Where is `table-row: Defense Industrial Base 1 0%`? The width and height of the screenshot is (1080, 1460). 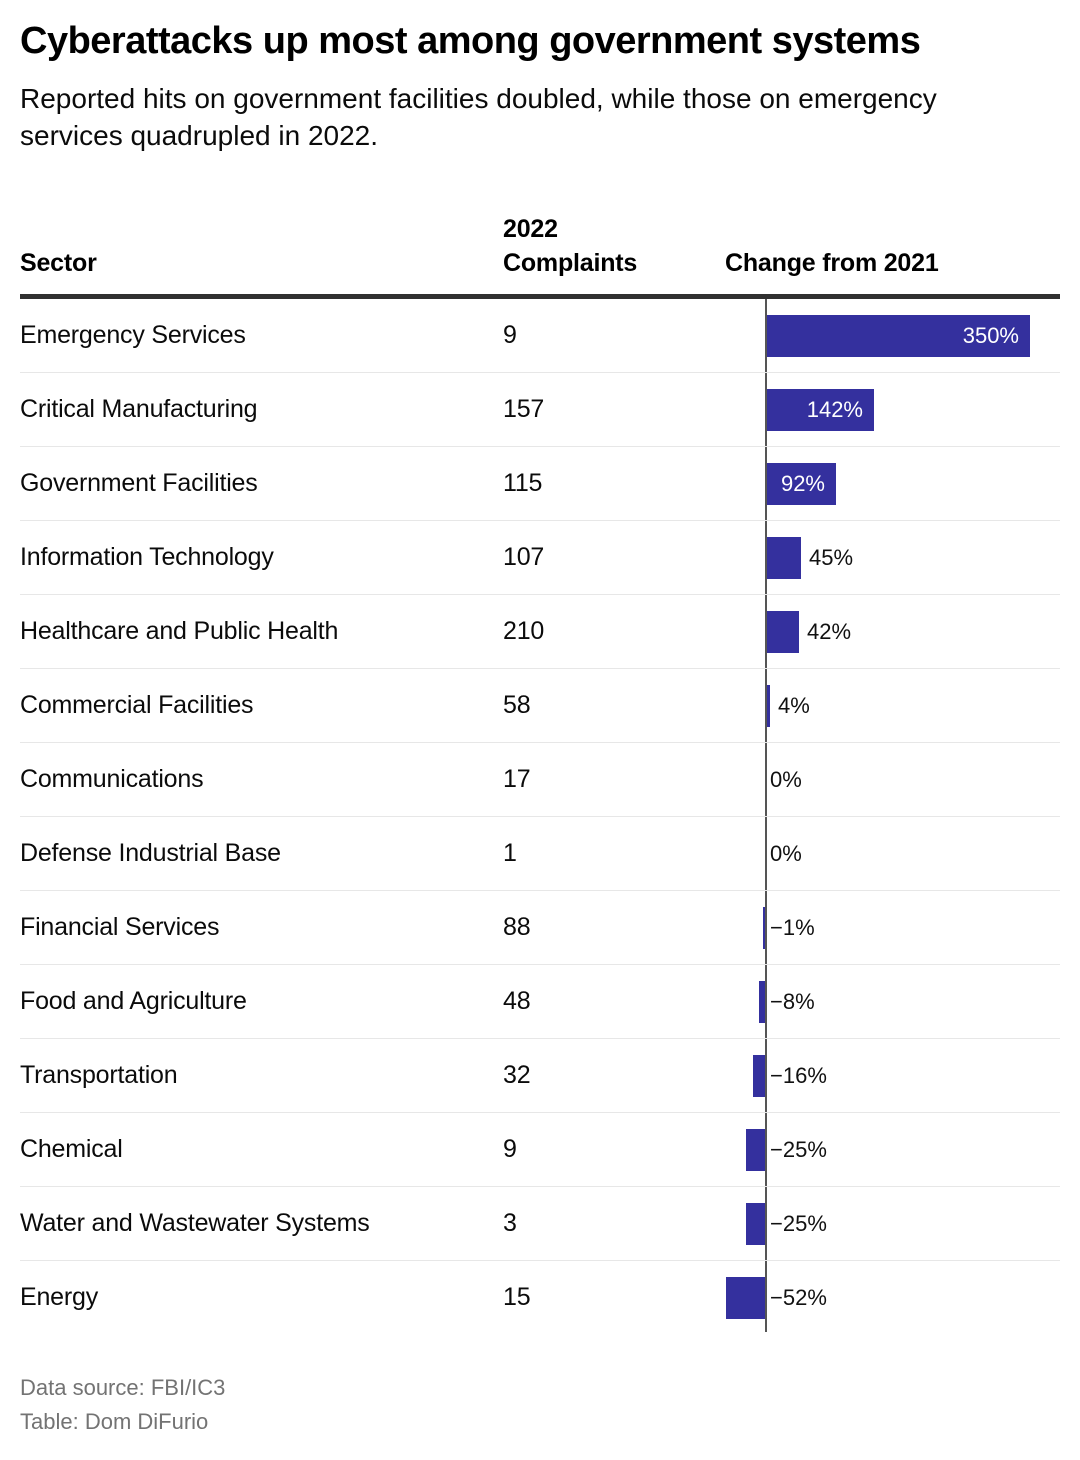
table-row: Defense Industrial Base 1 0% is located at coordinates (540, 854).